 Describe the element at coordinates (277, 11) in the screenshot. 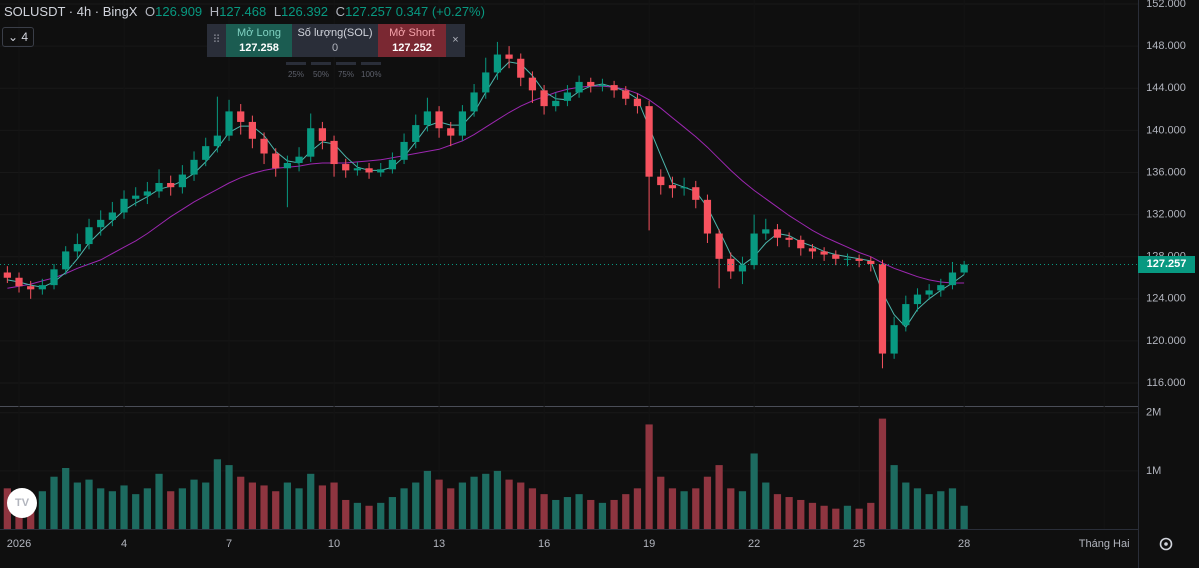

I see `l-label: L` at that location.